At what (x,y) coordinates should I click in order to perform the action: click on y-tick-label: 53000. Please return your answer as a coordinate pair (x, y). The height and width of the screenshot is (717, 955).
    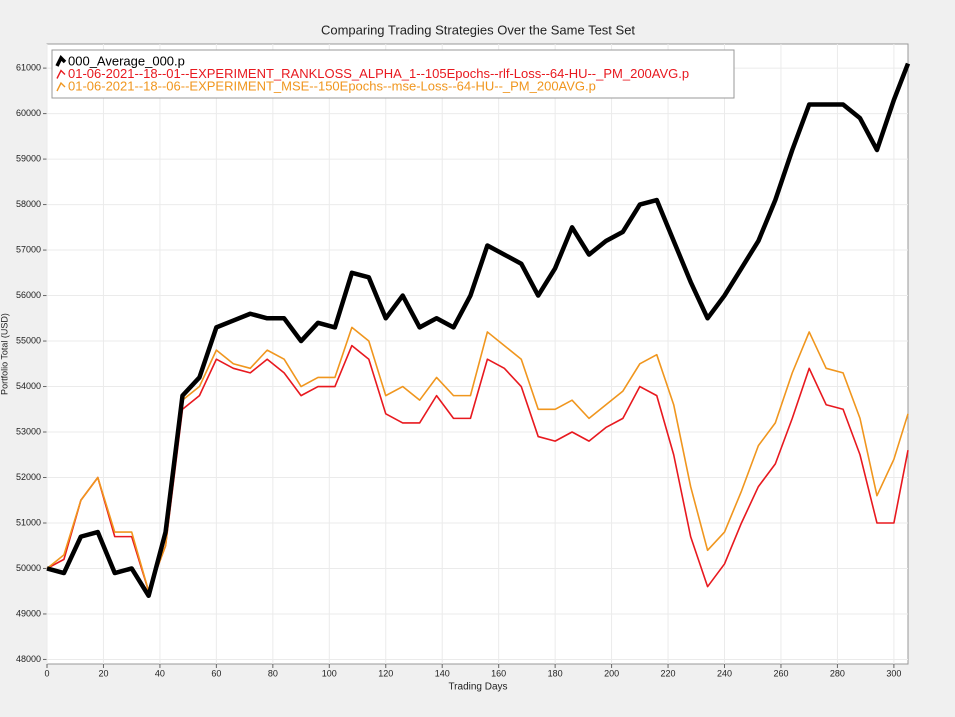
    Looking at the image, I should click on (28, 431).